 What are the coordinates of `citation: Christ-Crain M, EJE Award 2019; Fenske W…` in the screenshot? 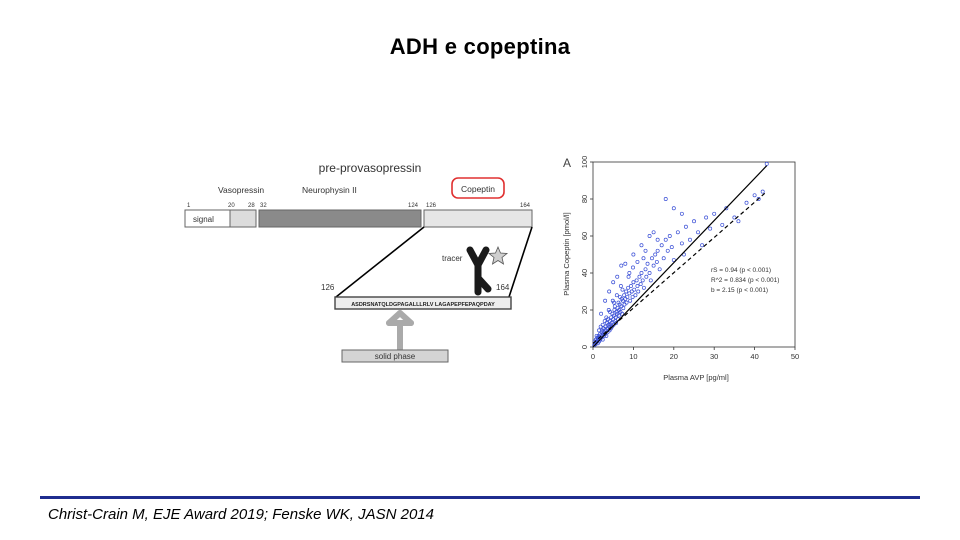 It's located at (241, 514).